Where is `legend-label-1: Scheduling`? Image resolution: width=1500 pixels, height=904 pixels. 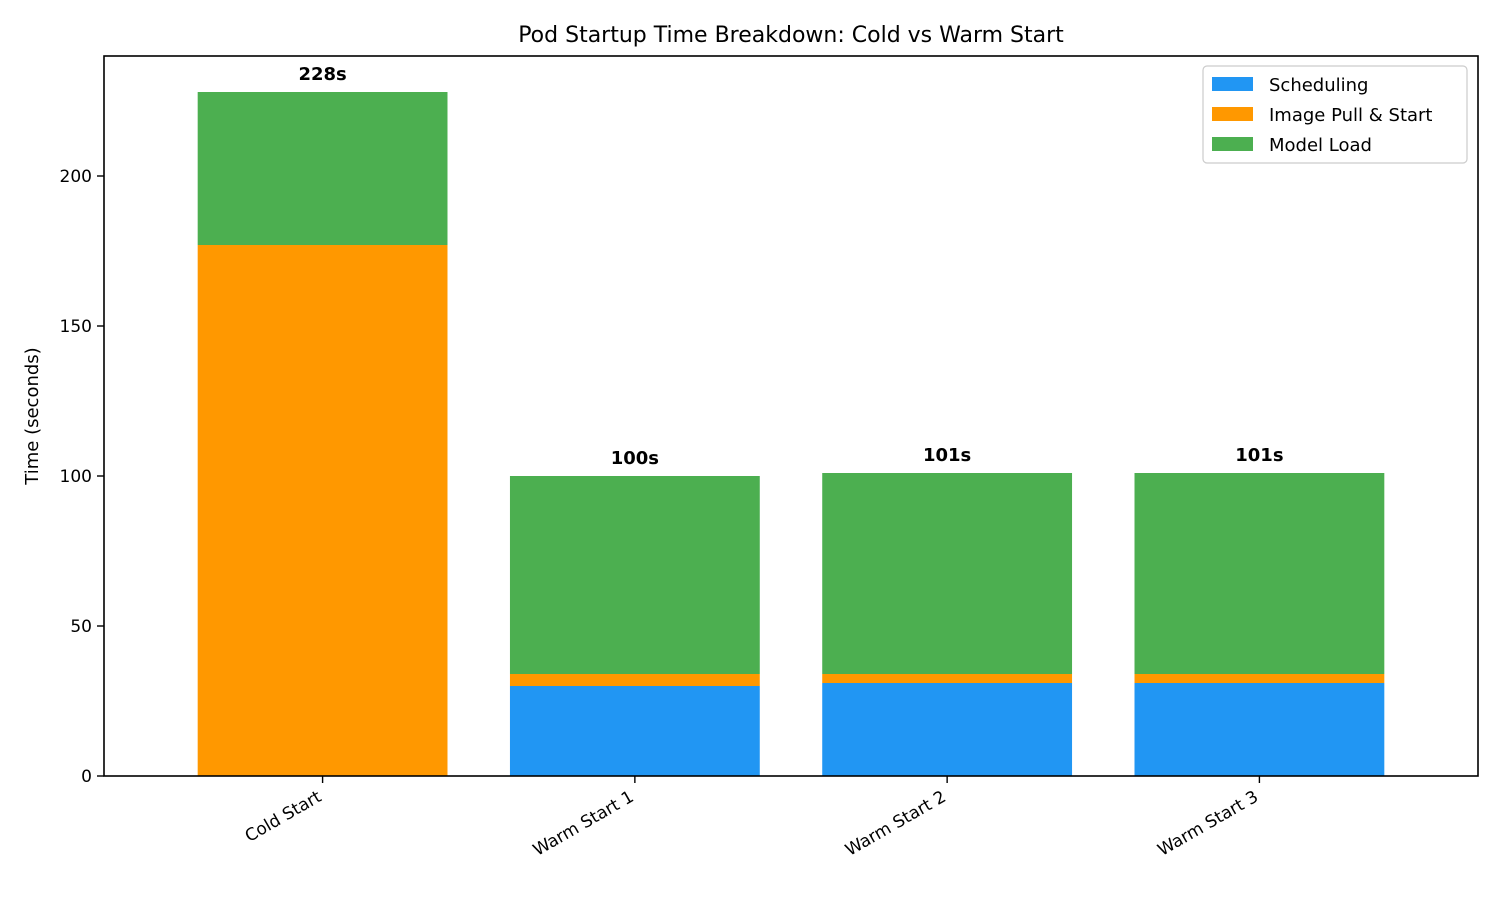
legend-label-1: Scheduling is located at coordinates (1318, 85).